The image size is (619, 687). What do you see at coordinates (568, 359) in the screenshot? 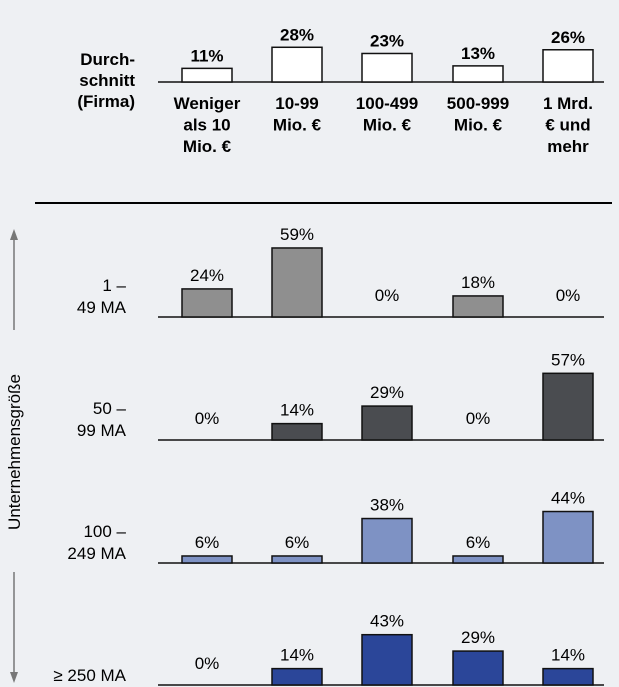
I see `bar-value-label: 57%` at bounding box center [568, 359].